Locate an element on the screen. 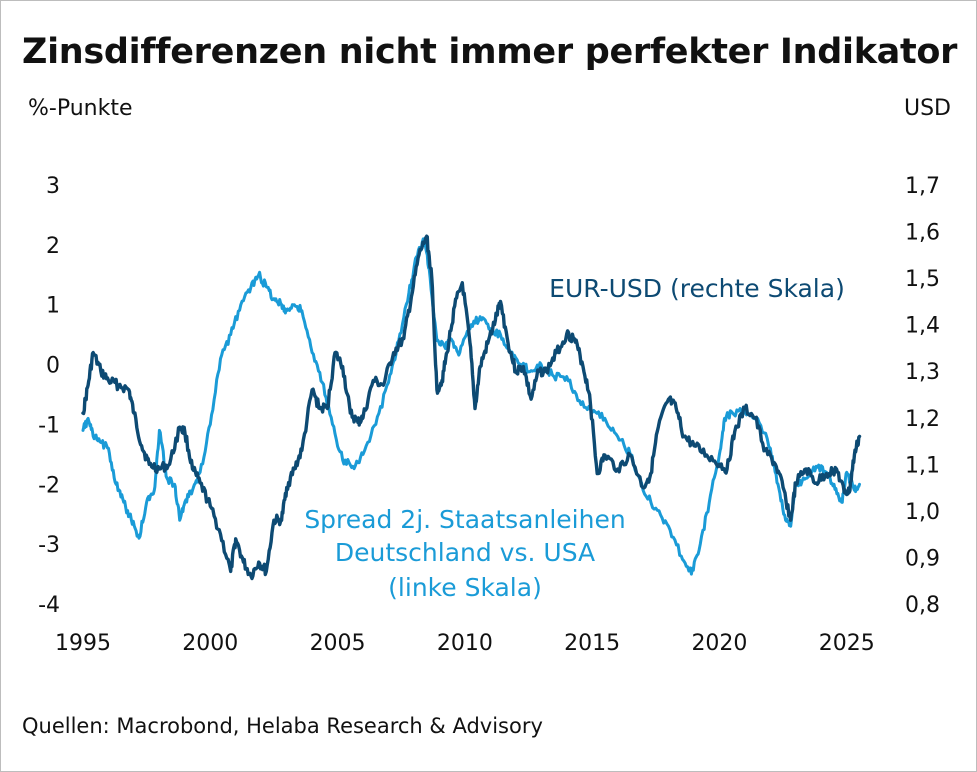  left-axis-tick: -3 is located at coordinates (49, 545).